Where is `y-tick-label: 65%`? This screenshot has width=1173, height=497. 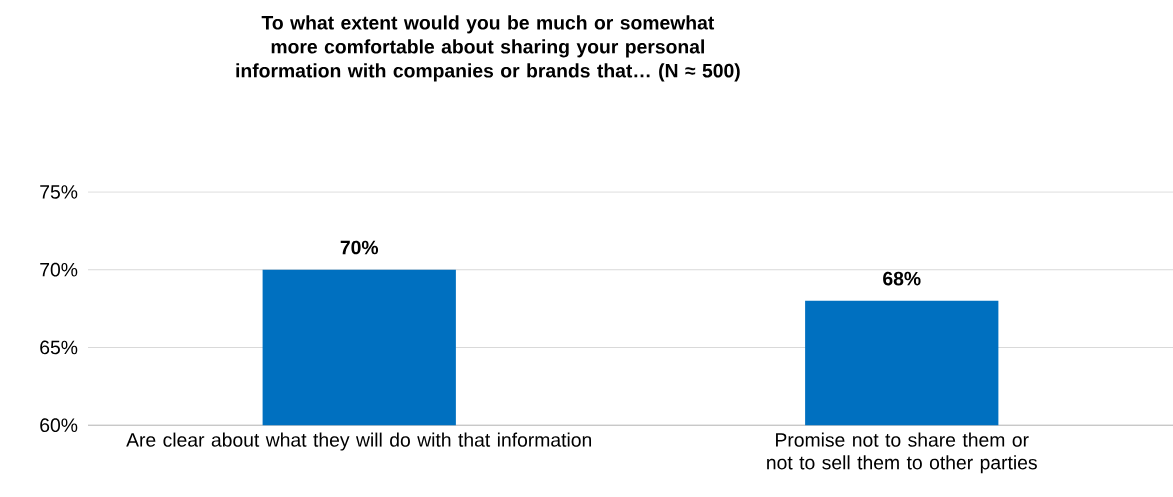
y-tick-label: 65% is located at coordinates (59, 347).